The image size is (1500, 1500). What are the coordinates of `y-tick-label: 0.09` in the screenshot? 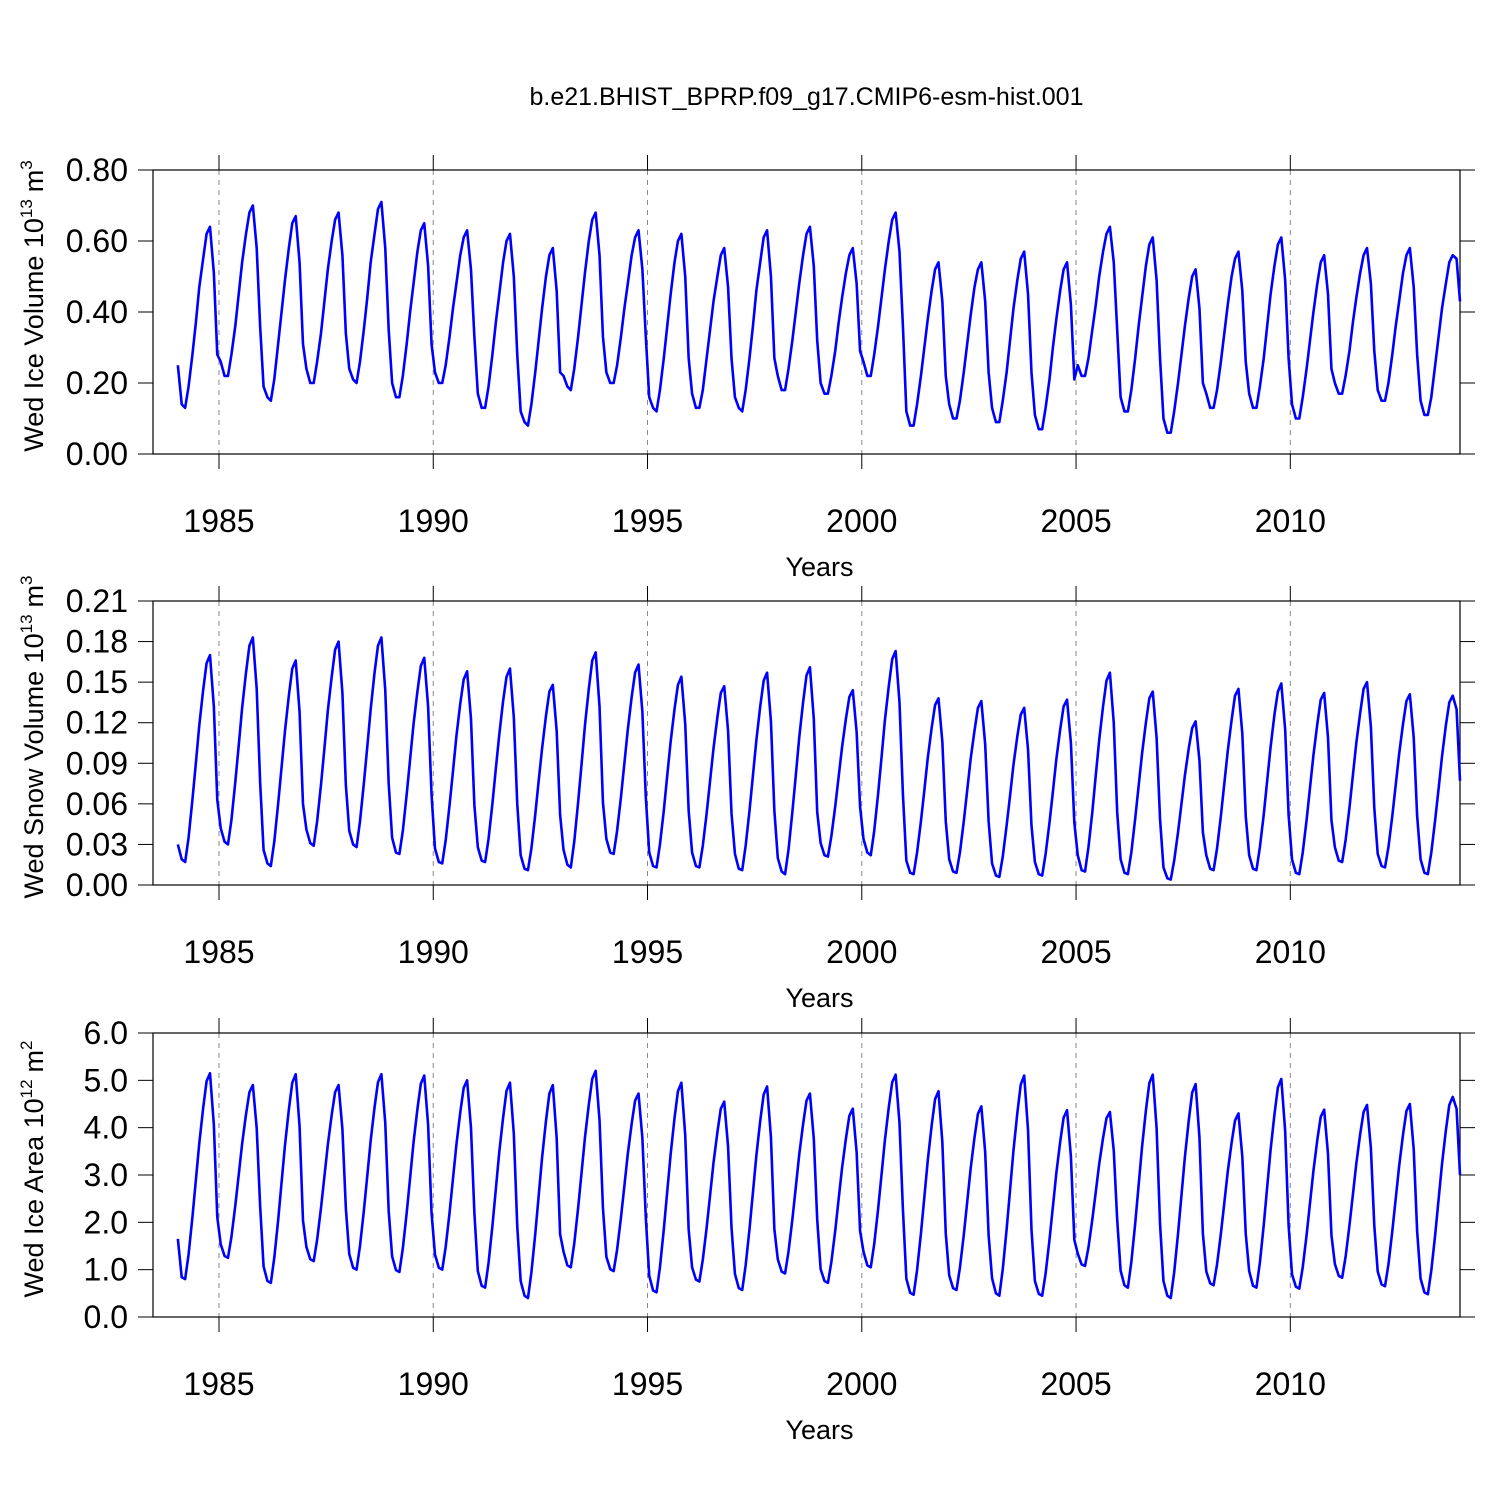 It's located at (97, 763).